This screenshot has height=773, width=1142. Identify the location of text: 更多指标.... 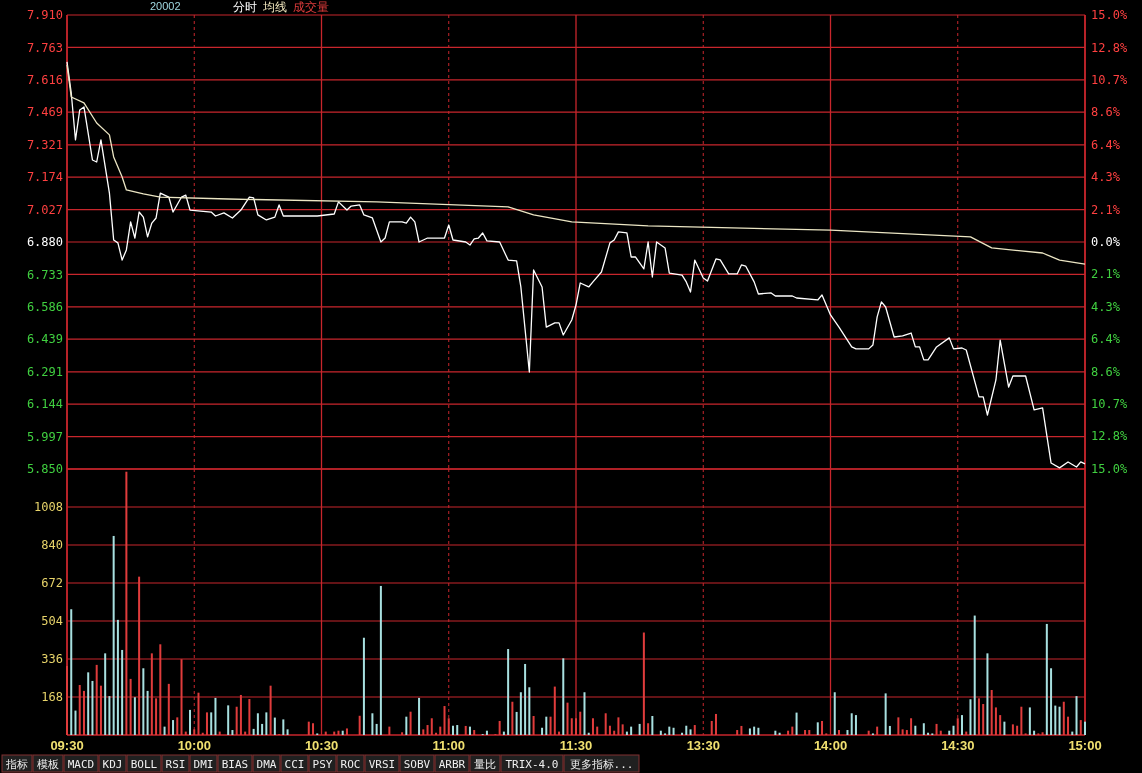
(601, 764).